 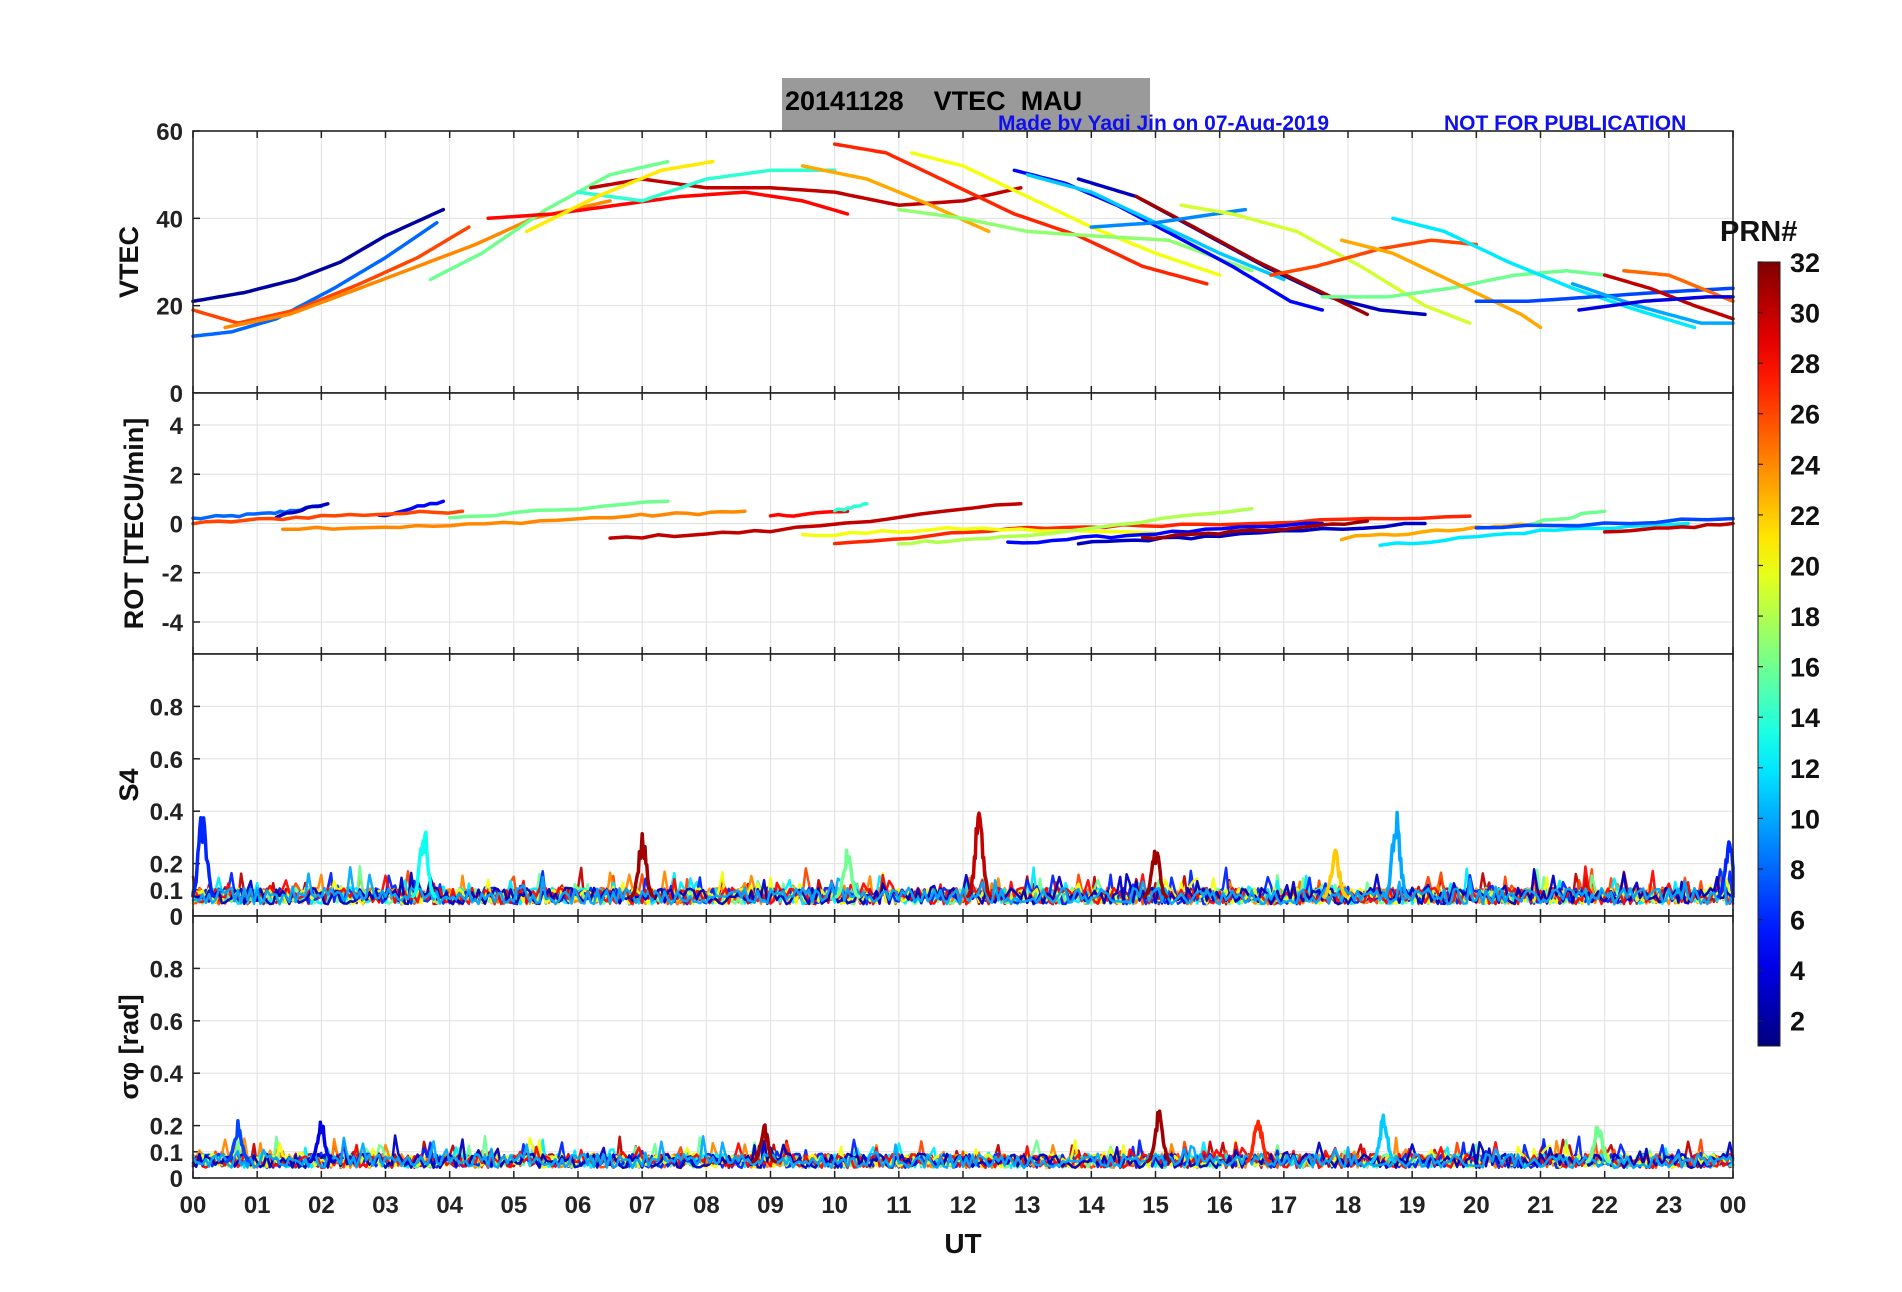 What do you see at coordinates (1797, 870) in the screenshot?
I see `colorbar-tick-label: 8` at bounding box center [1797, 870].